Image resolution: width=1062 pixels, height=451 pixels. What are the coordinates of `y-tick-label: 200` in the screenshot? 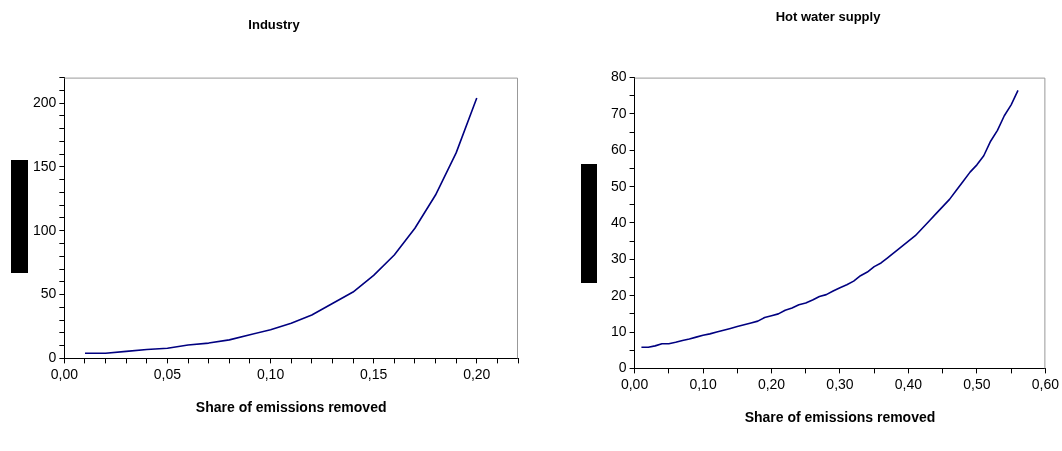 It's located at (45, 101).